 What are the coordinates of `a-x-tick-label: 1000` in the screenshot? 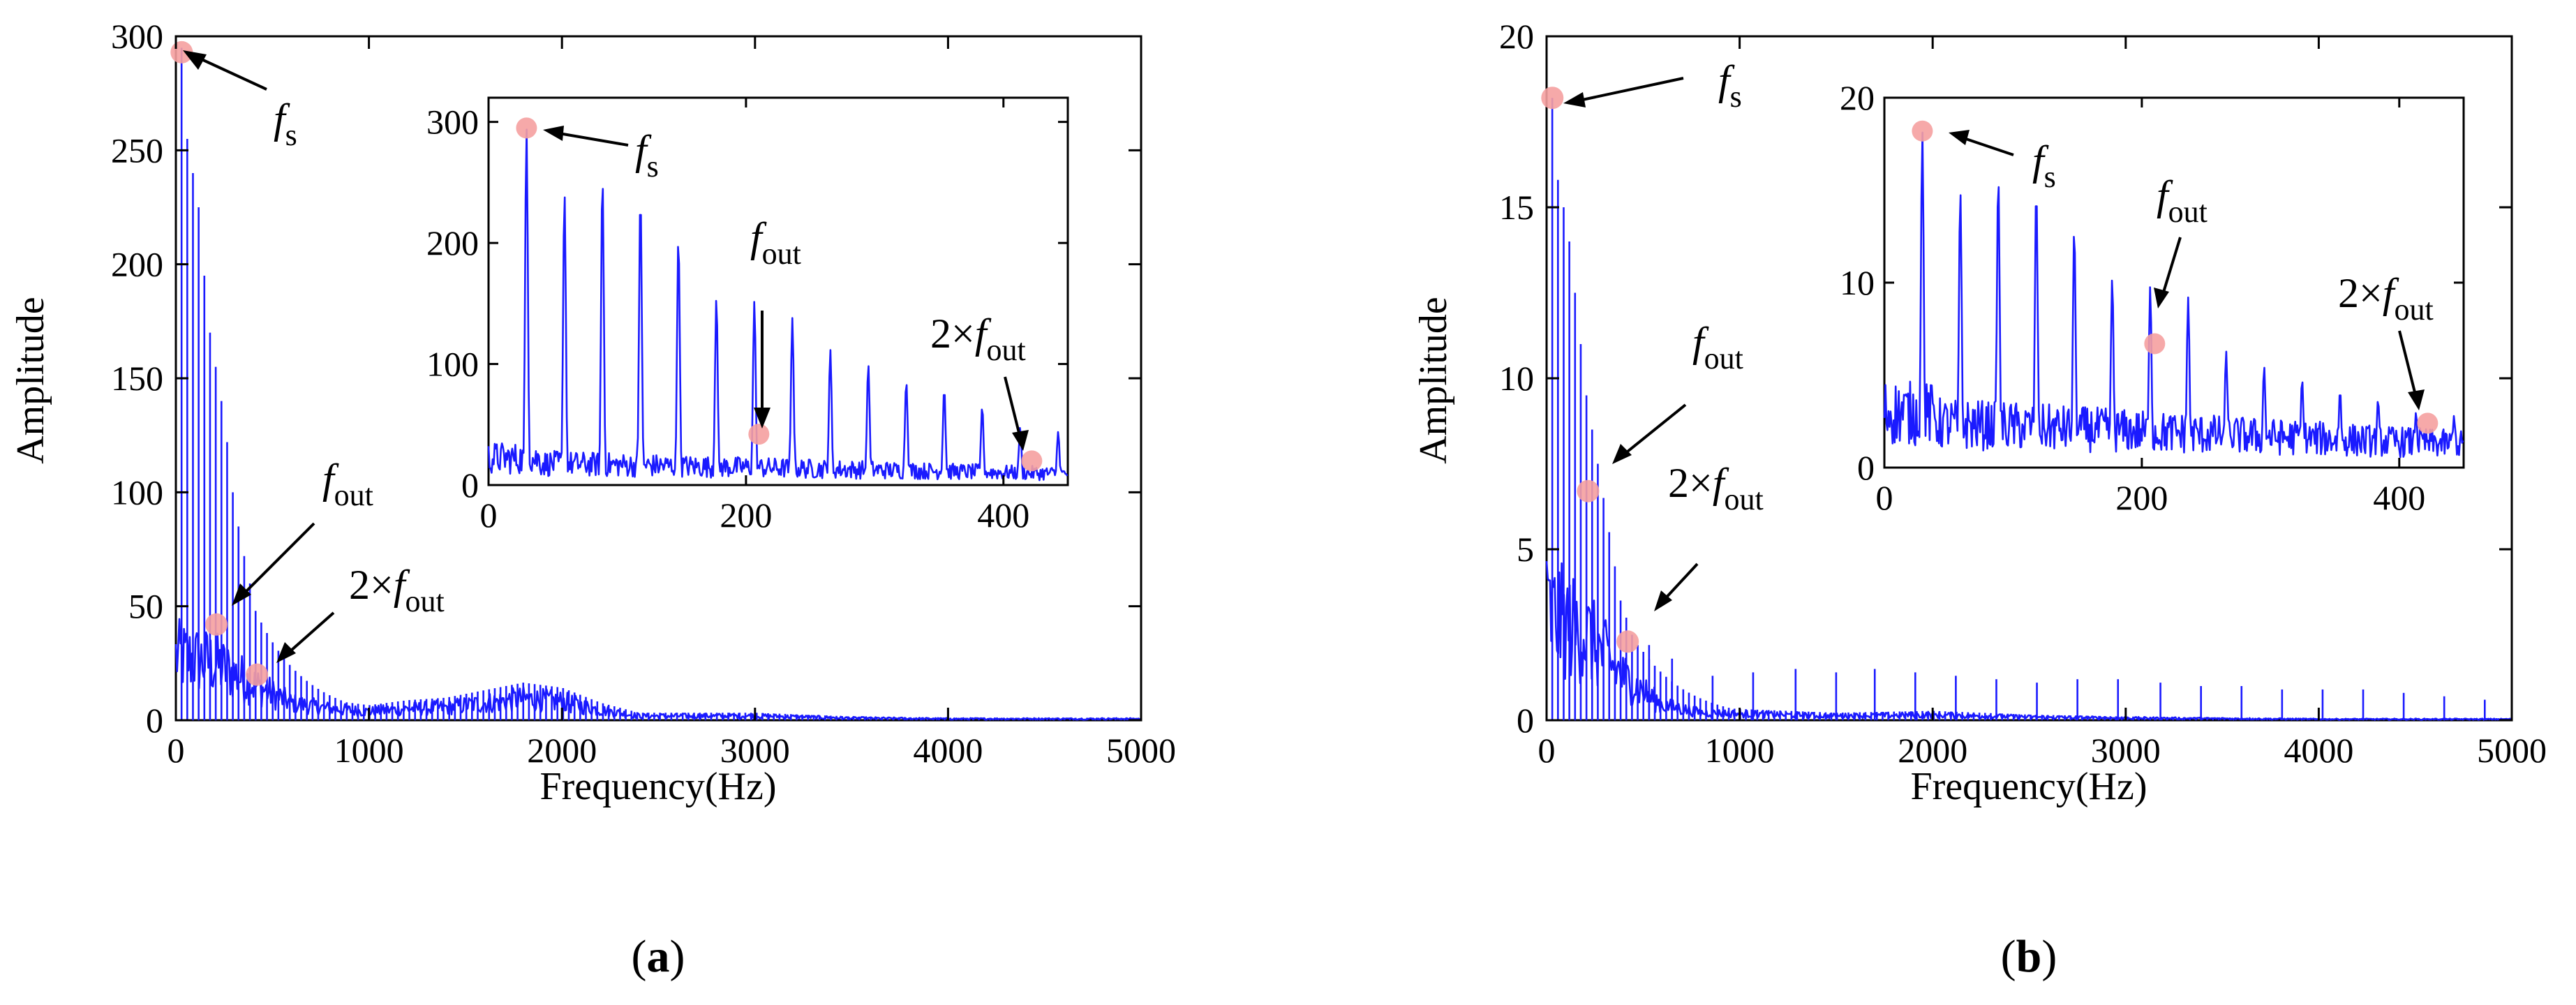 It's located at (369, 750).